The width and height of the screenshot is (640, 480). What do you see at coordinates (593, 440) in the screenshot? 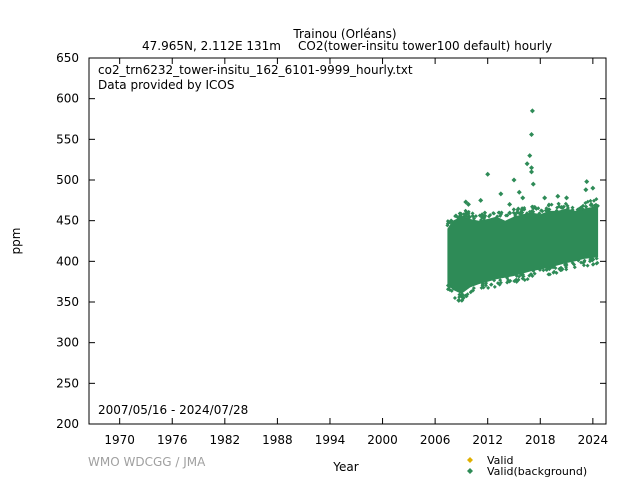
I see `x-tick-label: 2024` at bounding box center [593, 440].